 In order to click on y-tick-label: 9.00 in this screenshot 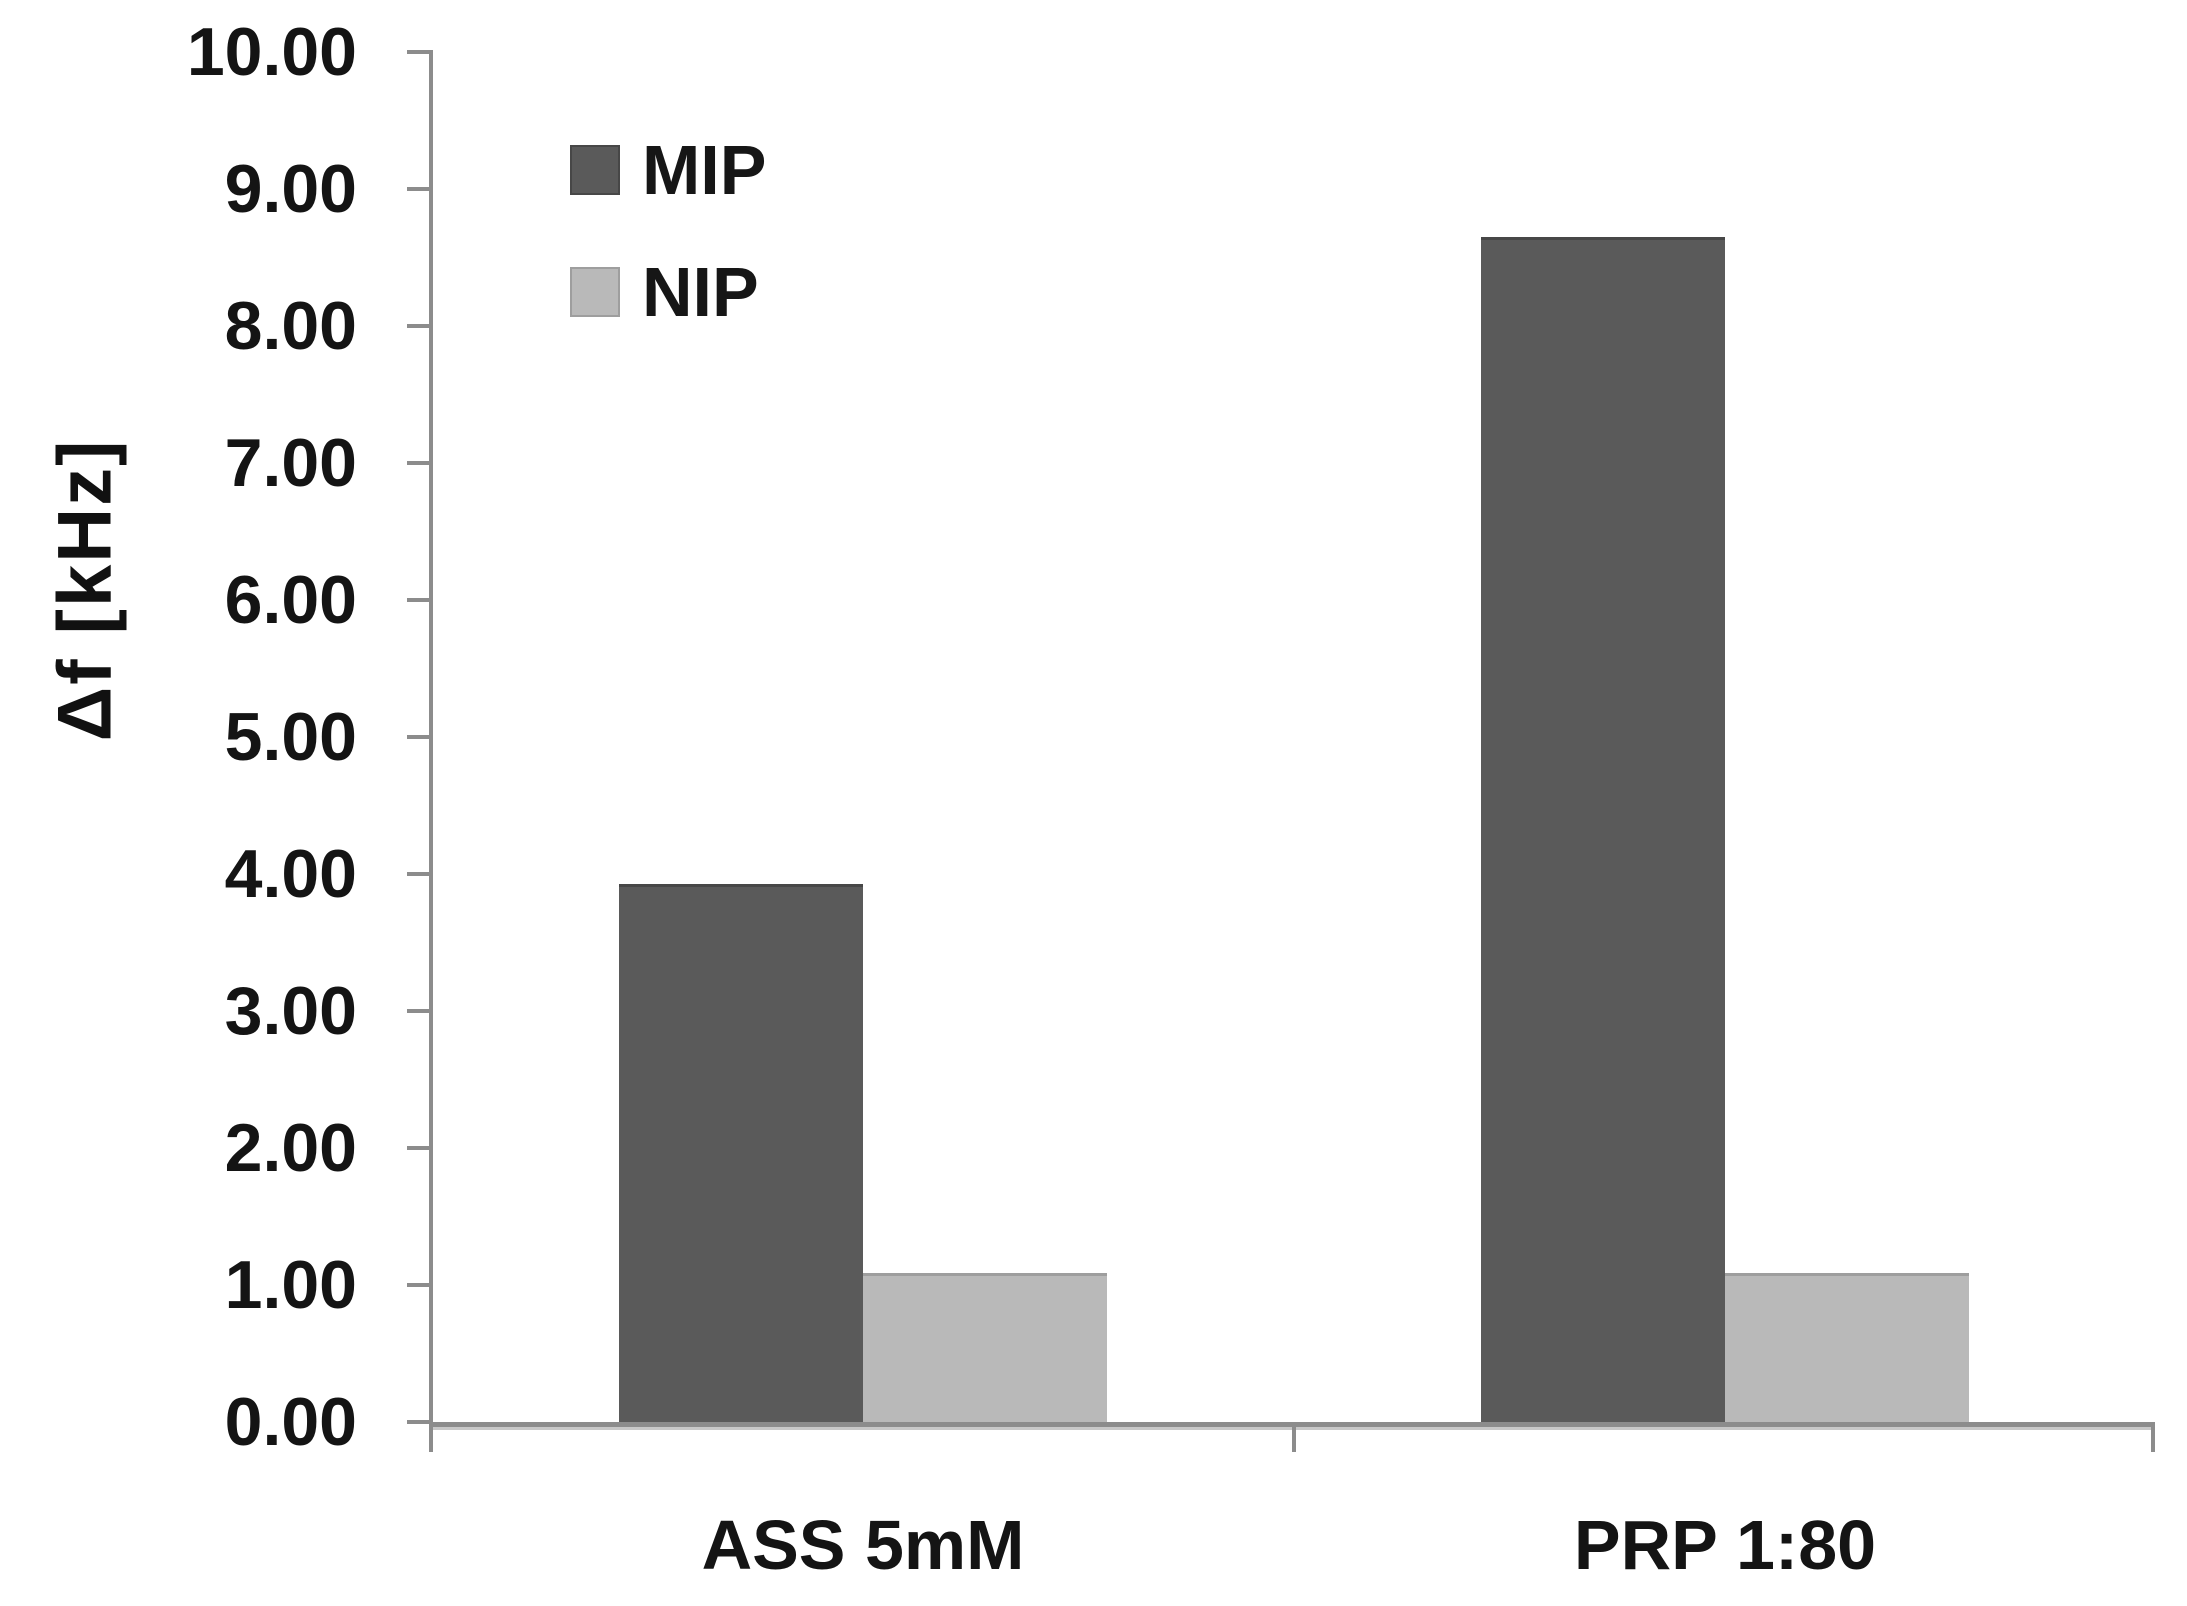, I will do `click(290, 189)`.